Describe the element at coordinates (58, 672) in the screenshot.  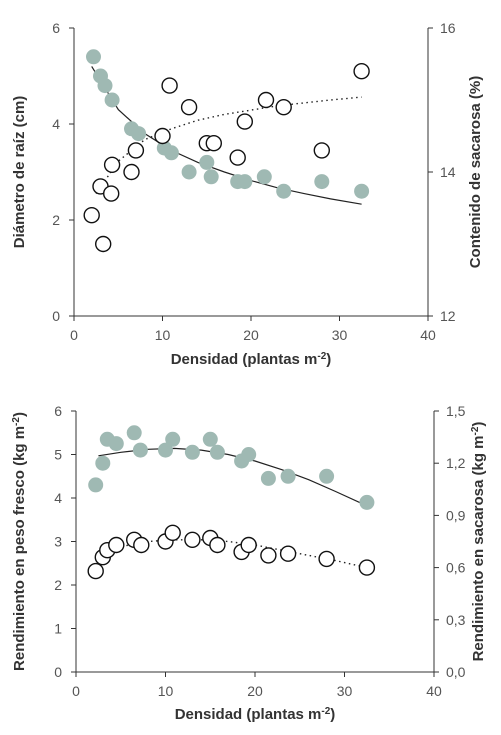
I see `y-tick-label-left: 0` at that location.